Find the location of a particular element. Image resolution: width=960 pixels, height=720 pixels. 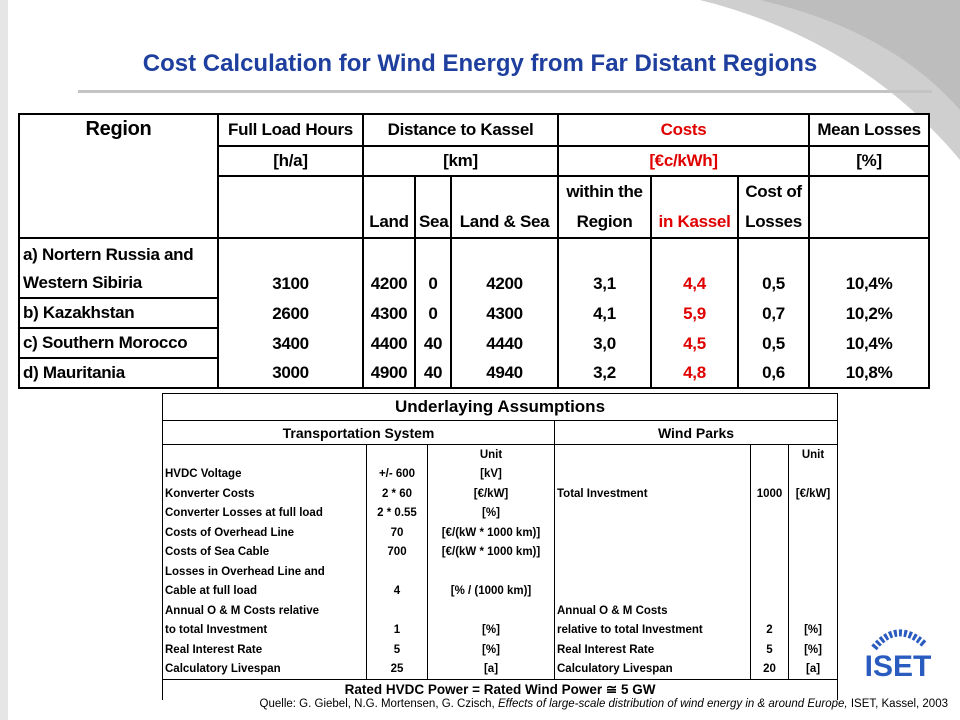

table-row: HVDC Voltage +/- 600 [kV] is located at coordinates (500, 474).